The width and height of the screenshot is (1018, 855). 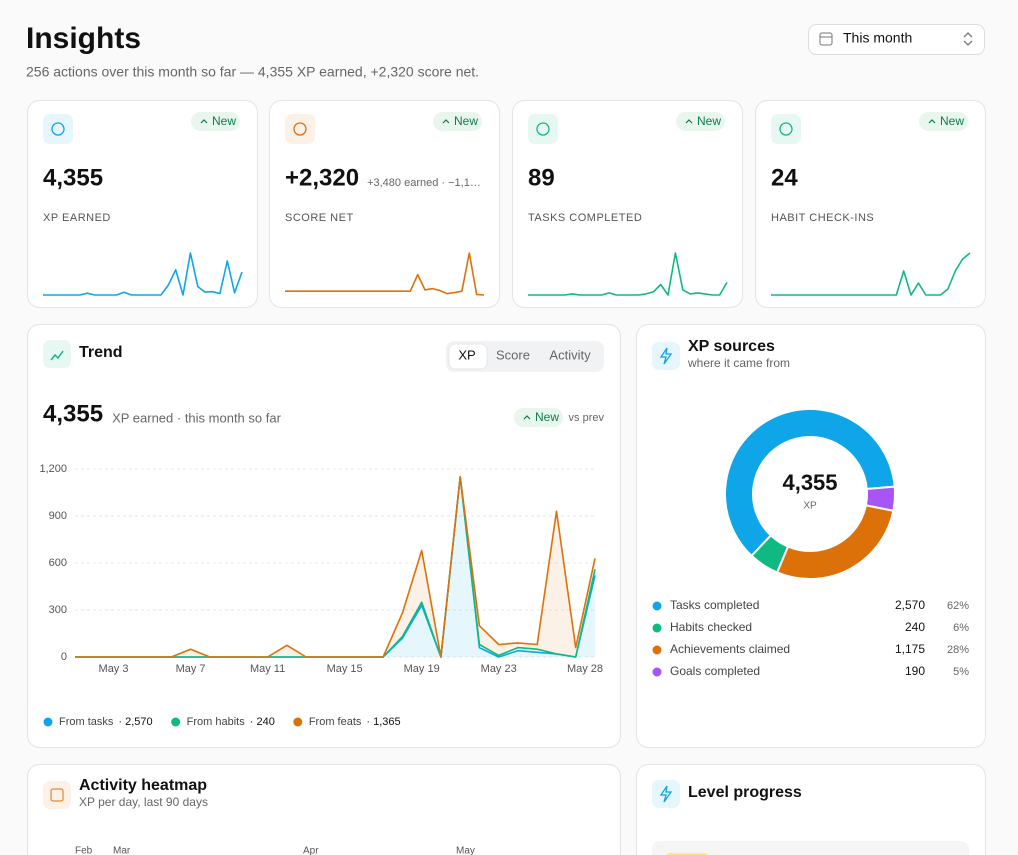 What do you see at coordinates (84, 850) in the screenshot?
I see `month-label: Feb` at bounding box center [84, 850].